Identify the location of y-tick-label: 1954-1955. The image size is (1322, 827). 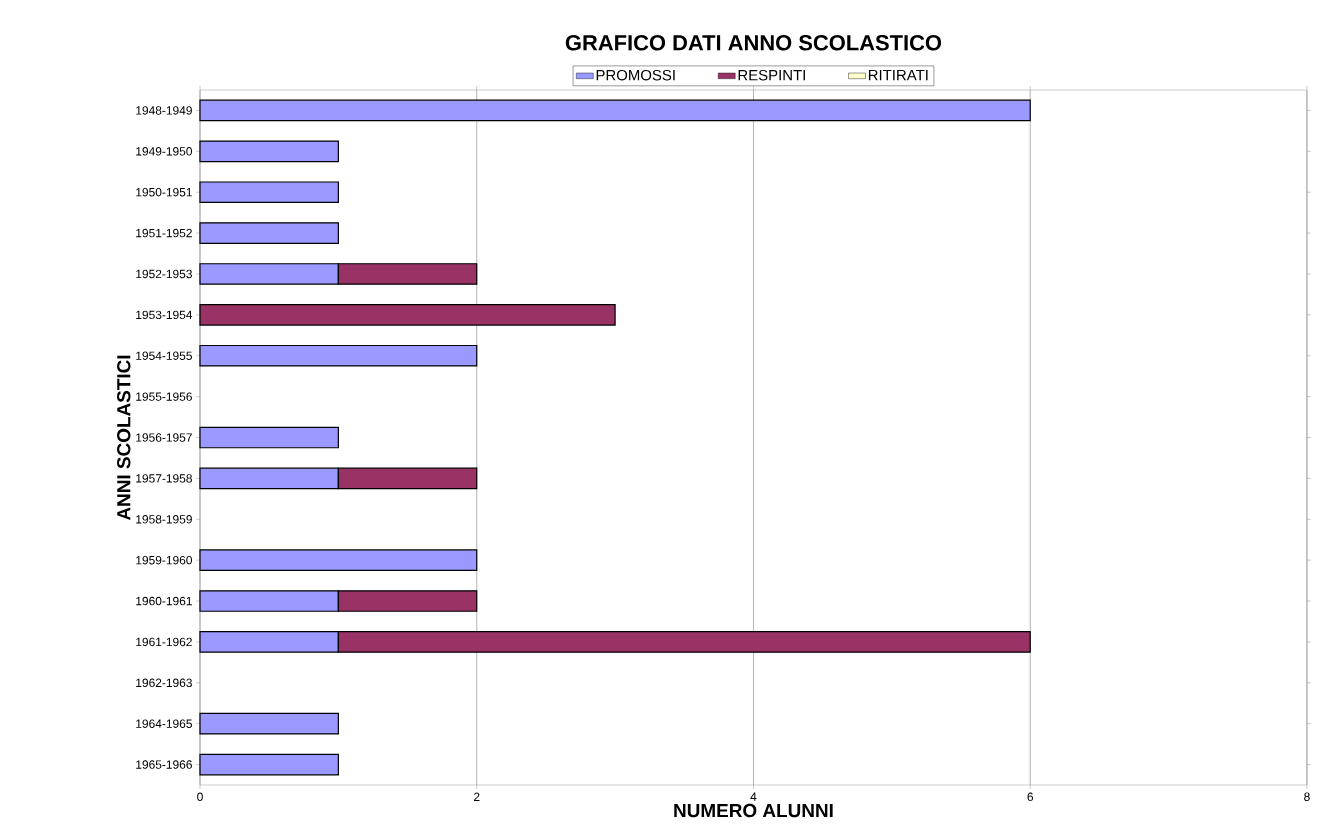
(164, 355).